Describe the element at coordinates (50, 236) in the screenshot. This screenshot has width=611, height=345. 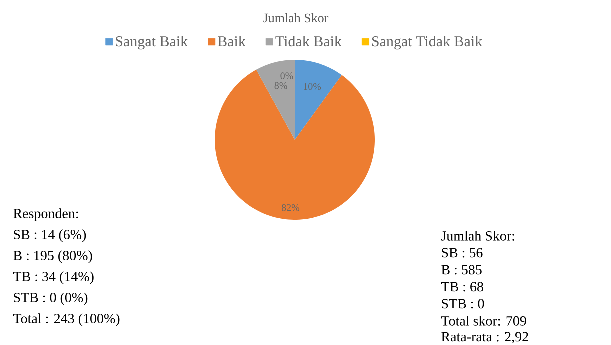
I see `text: SB : 14 (6%)` at that location.